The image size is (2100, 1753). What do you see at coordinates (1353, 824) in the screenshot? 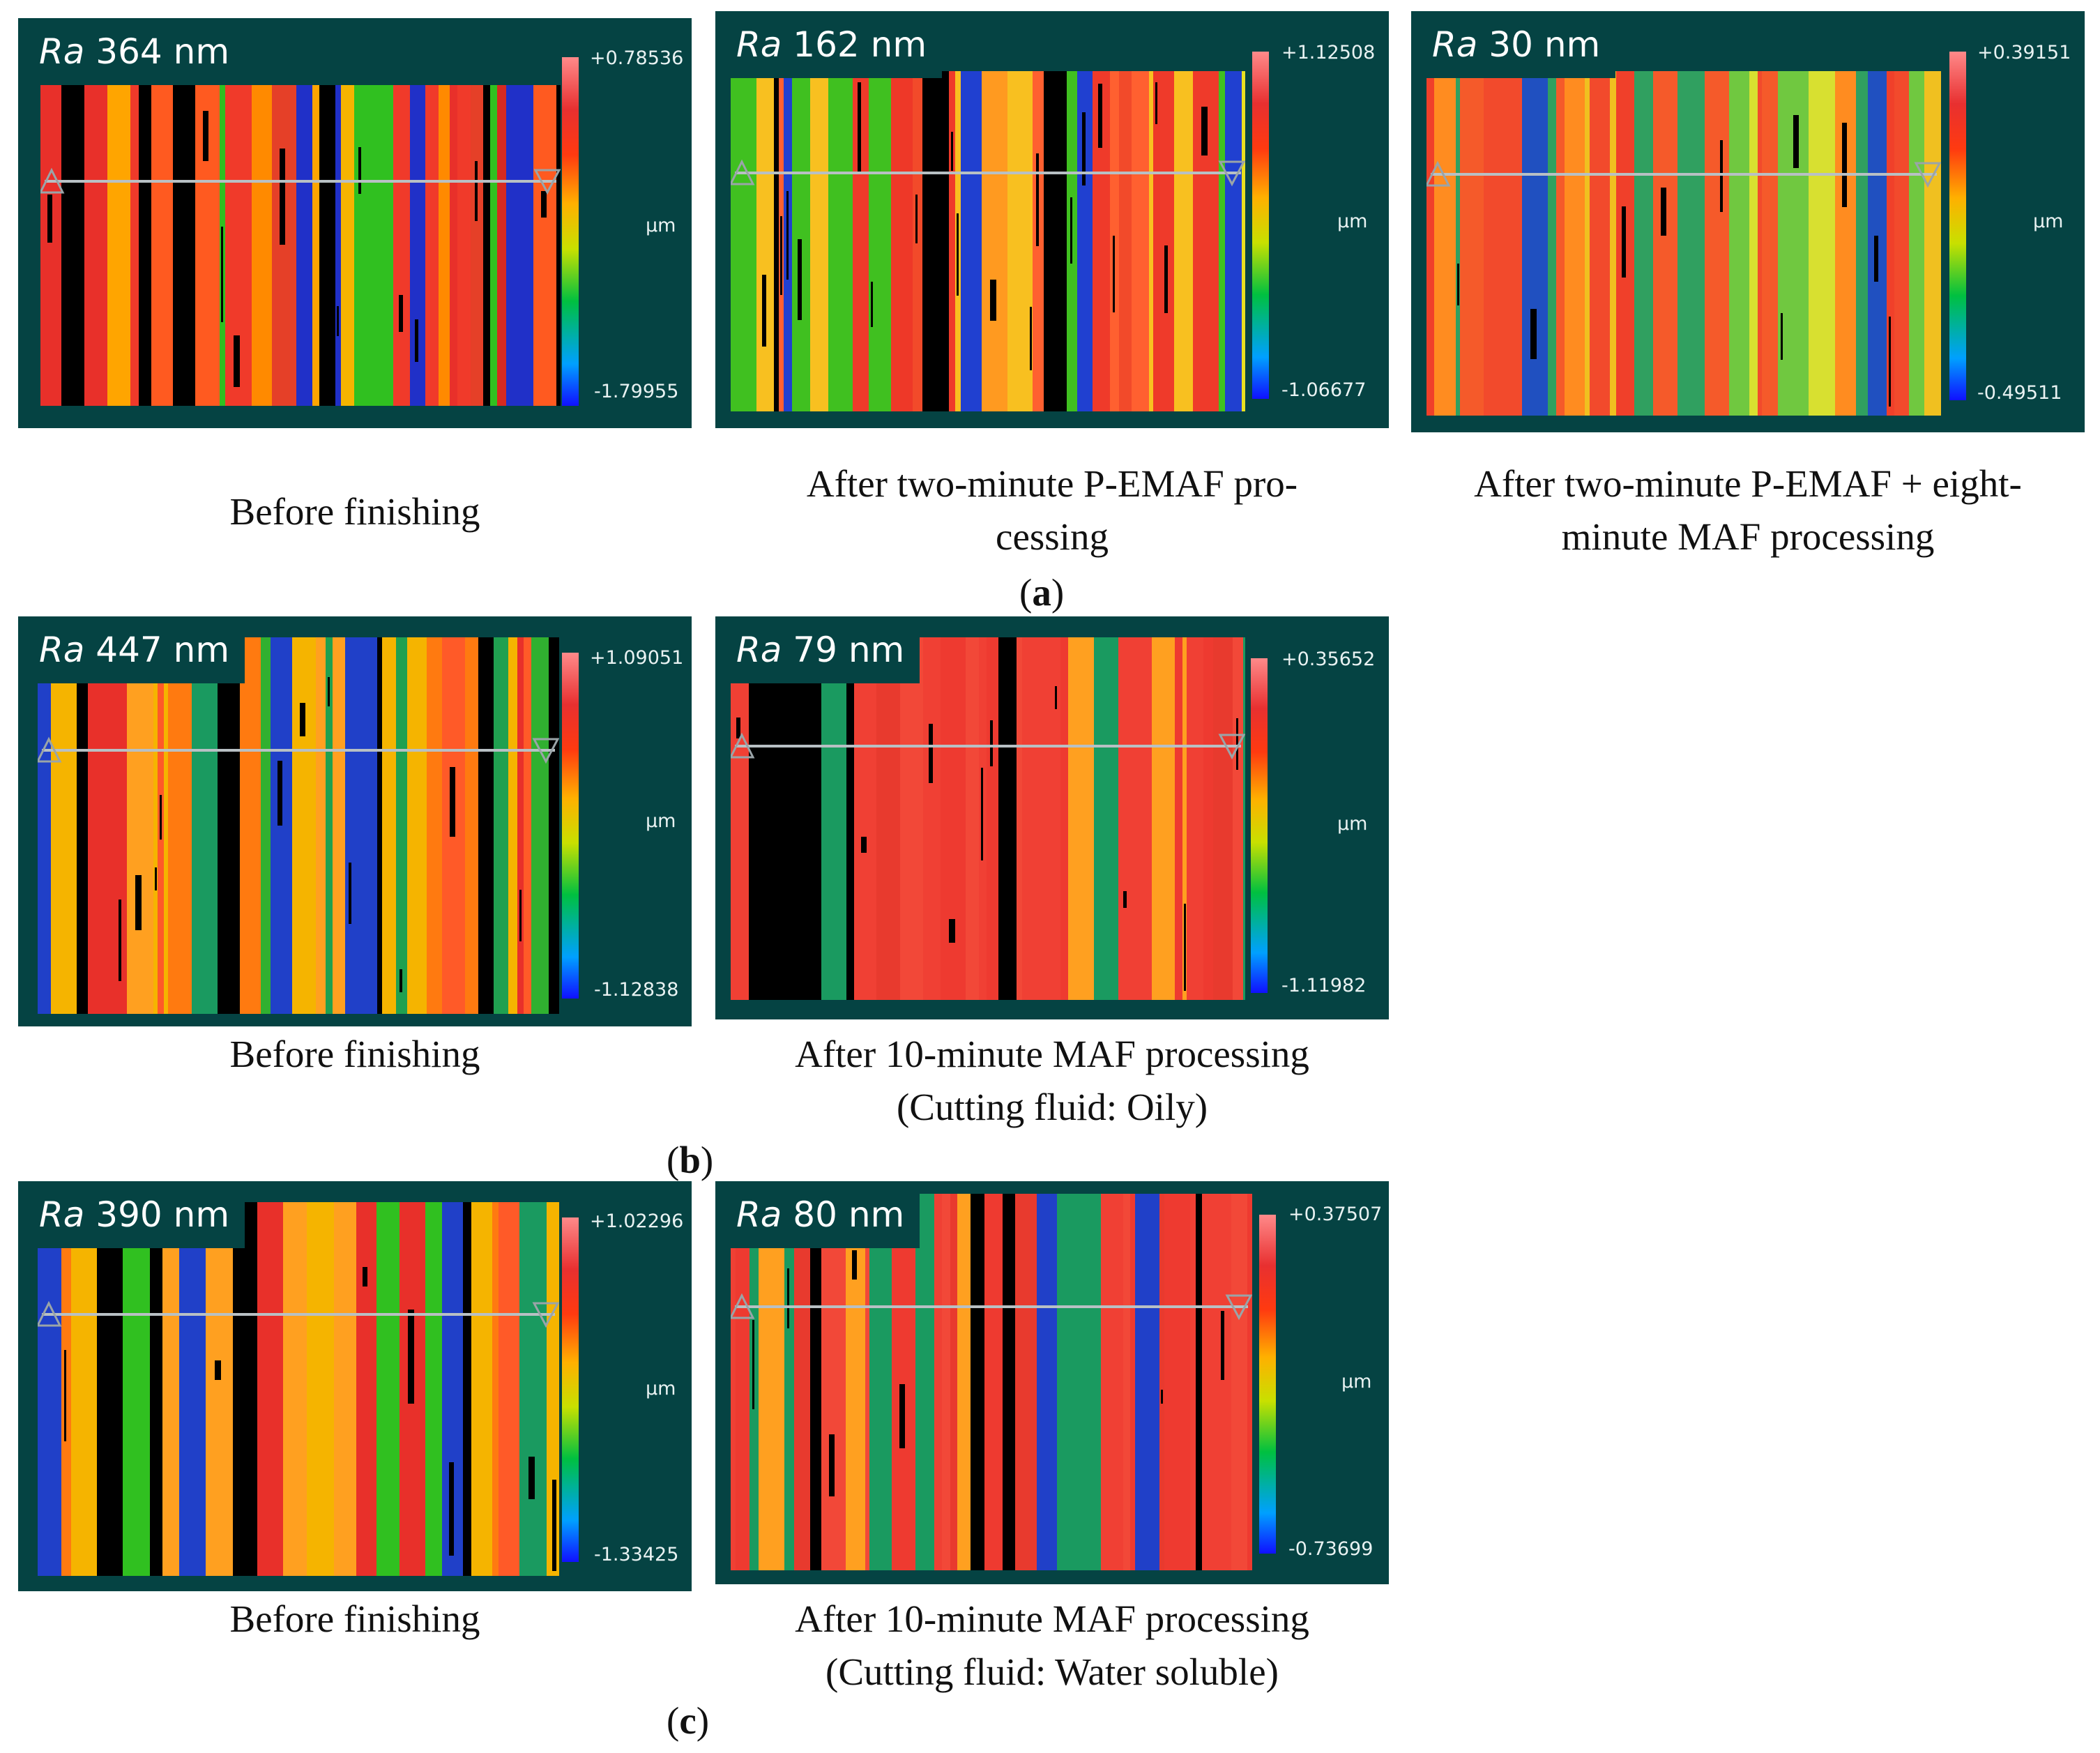
I see `scale-unit: µm` at bounding box center [1353, 824].